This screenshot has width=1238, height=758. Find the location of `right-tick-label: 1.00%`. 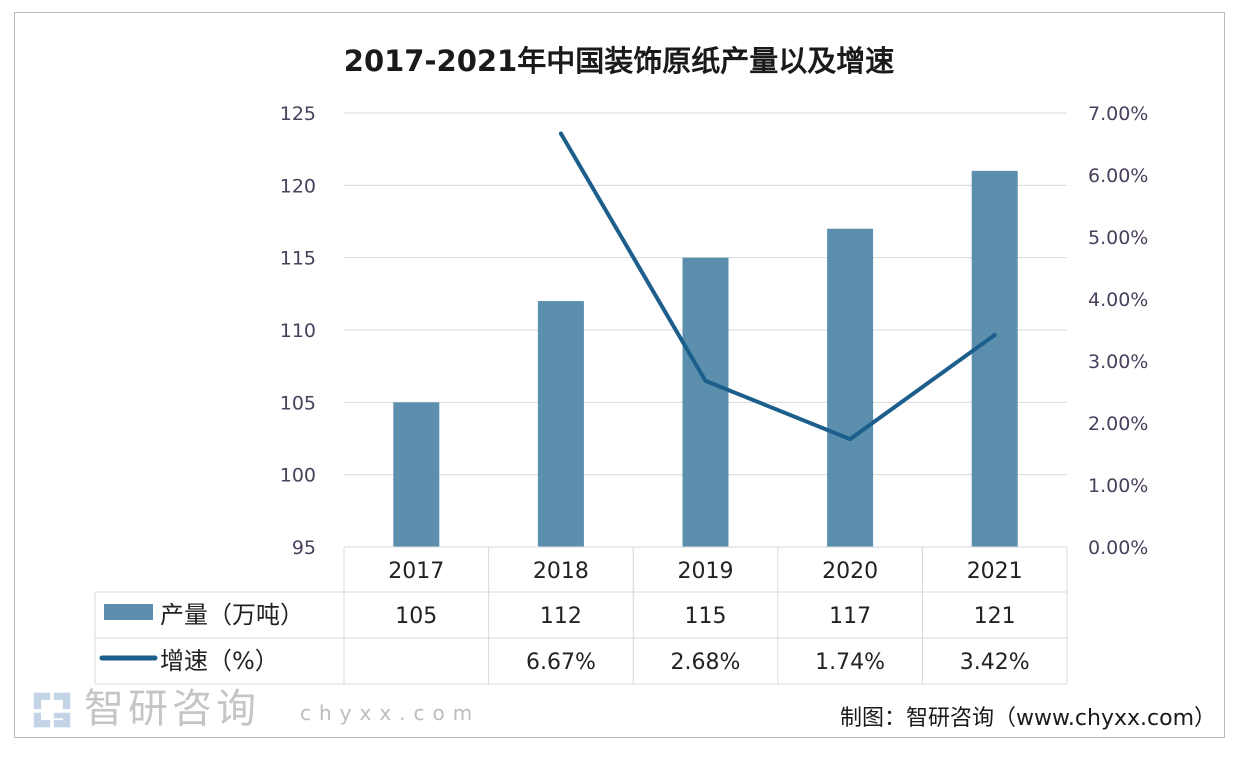

right-tick-label: 1.00% is located at coordinates (1118, 486).